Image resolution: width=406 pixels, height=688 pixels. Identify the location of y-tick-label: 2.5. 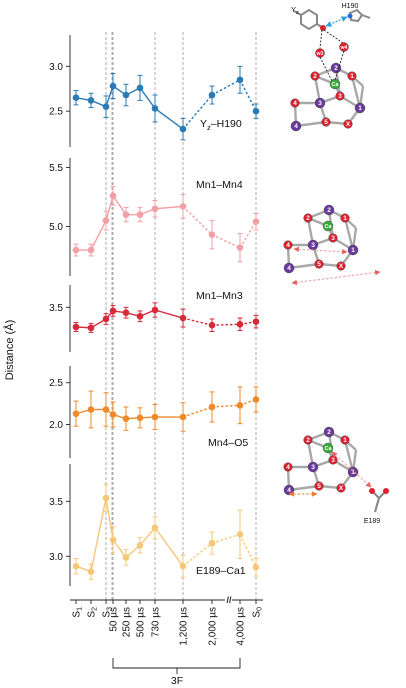
(56, 112).